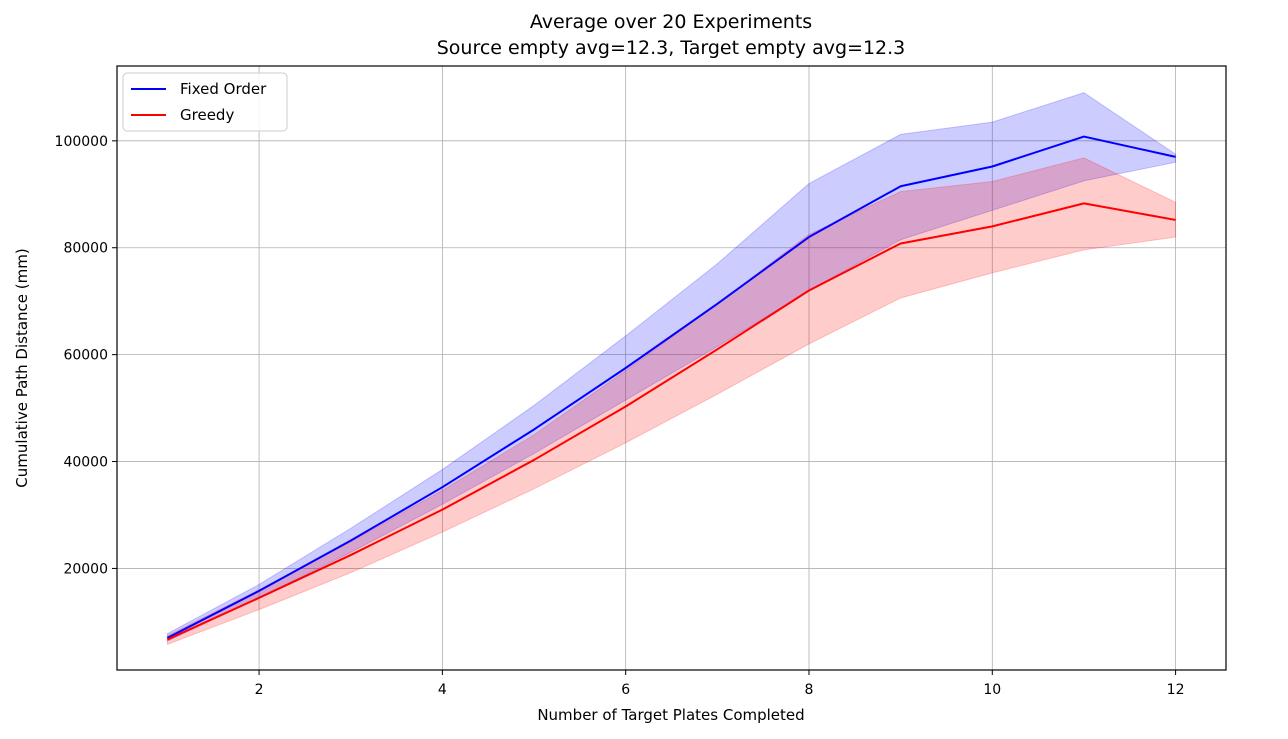 This screenshot has width=1288, height=739. What do you see at coordinates (259, 690) in the screenshot?
I see `x-tick-label: 2` at bounding box center [259, 690].